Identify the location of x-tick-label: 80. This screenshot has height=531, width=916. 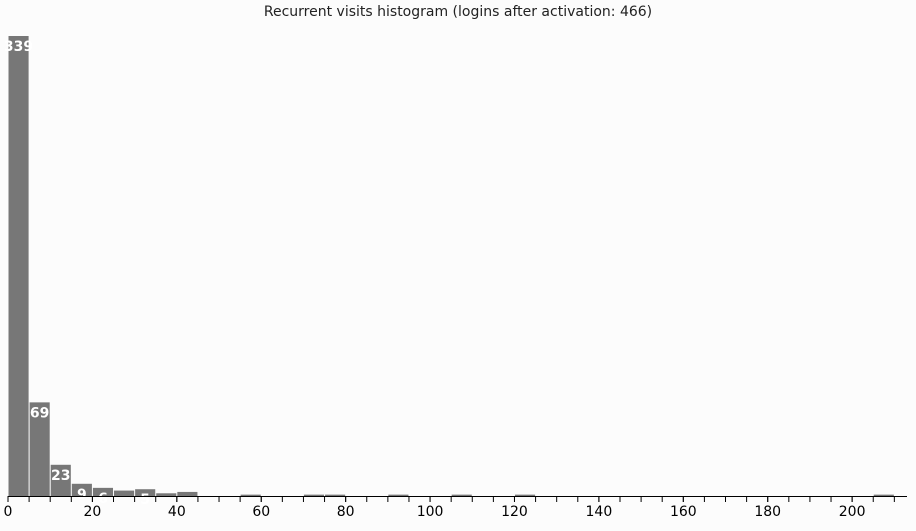
(346, 512).